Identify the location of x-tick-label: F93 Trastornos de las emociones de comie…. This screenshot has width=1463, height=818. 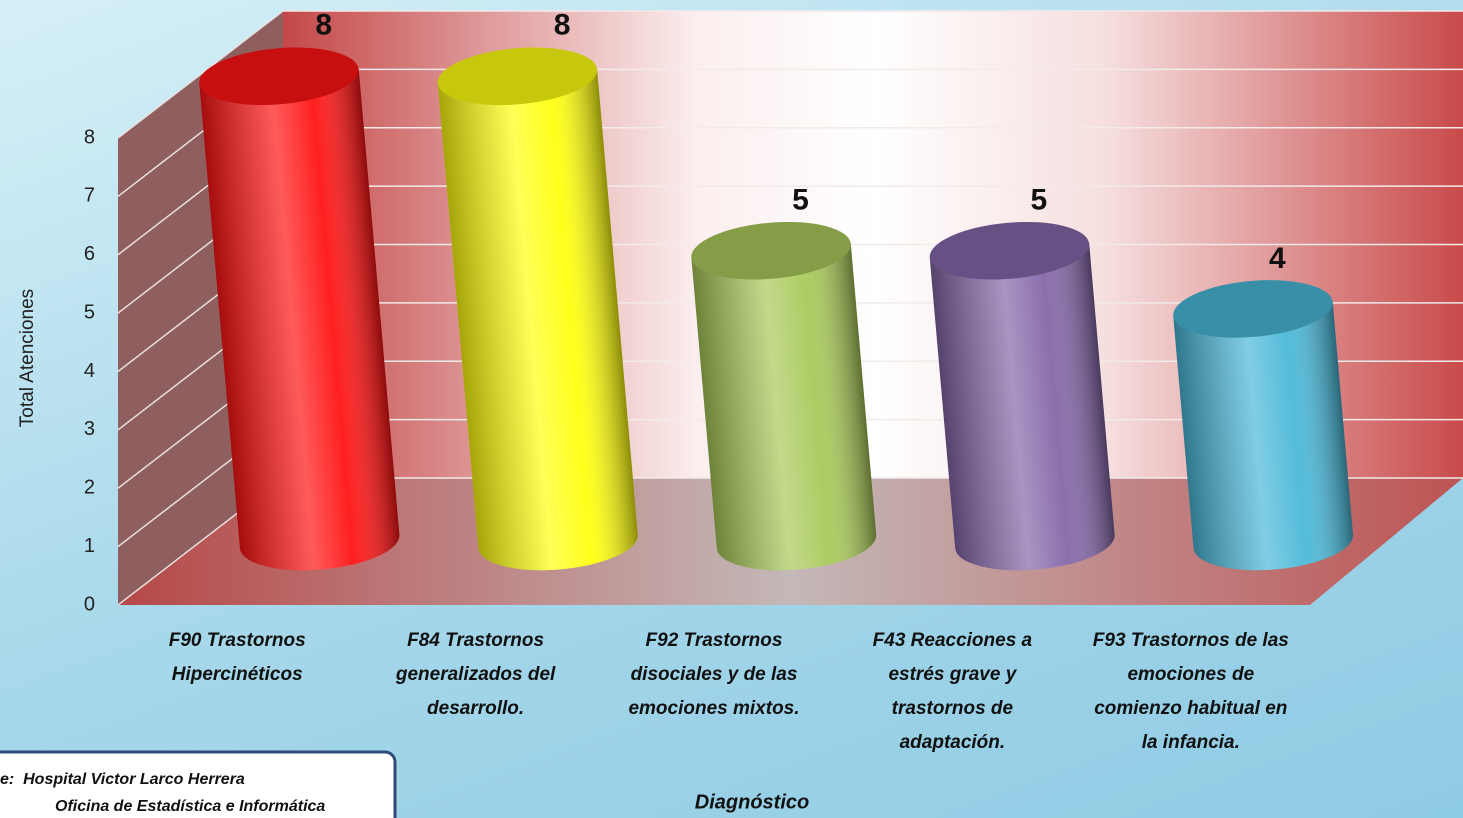
(1190, 691).